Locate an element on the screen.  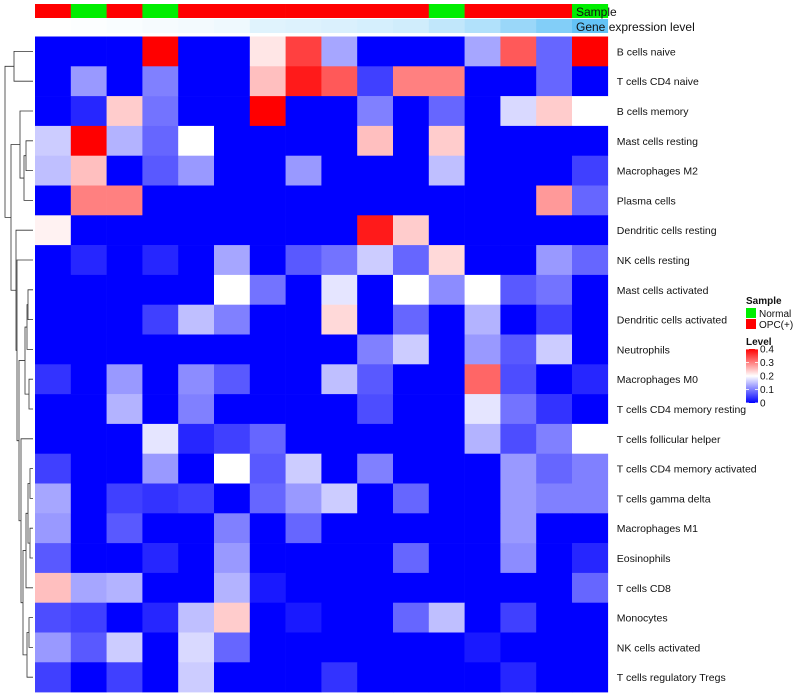
legend-normal-swatch is located at coordinates (751, 313).